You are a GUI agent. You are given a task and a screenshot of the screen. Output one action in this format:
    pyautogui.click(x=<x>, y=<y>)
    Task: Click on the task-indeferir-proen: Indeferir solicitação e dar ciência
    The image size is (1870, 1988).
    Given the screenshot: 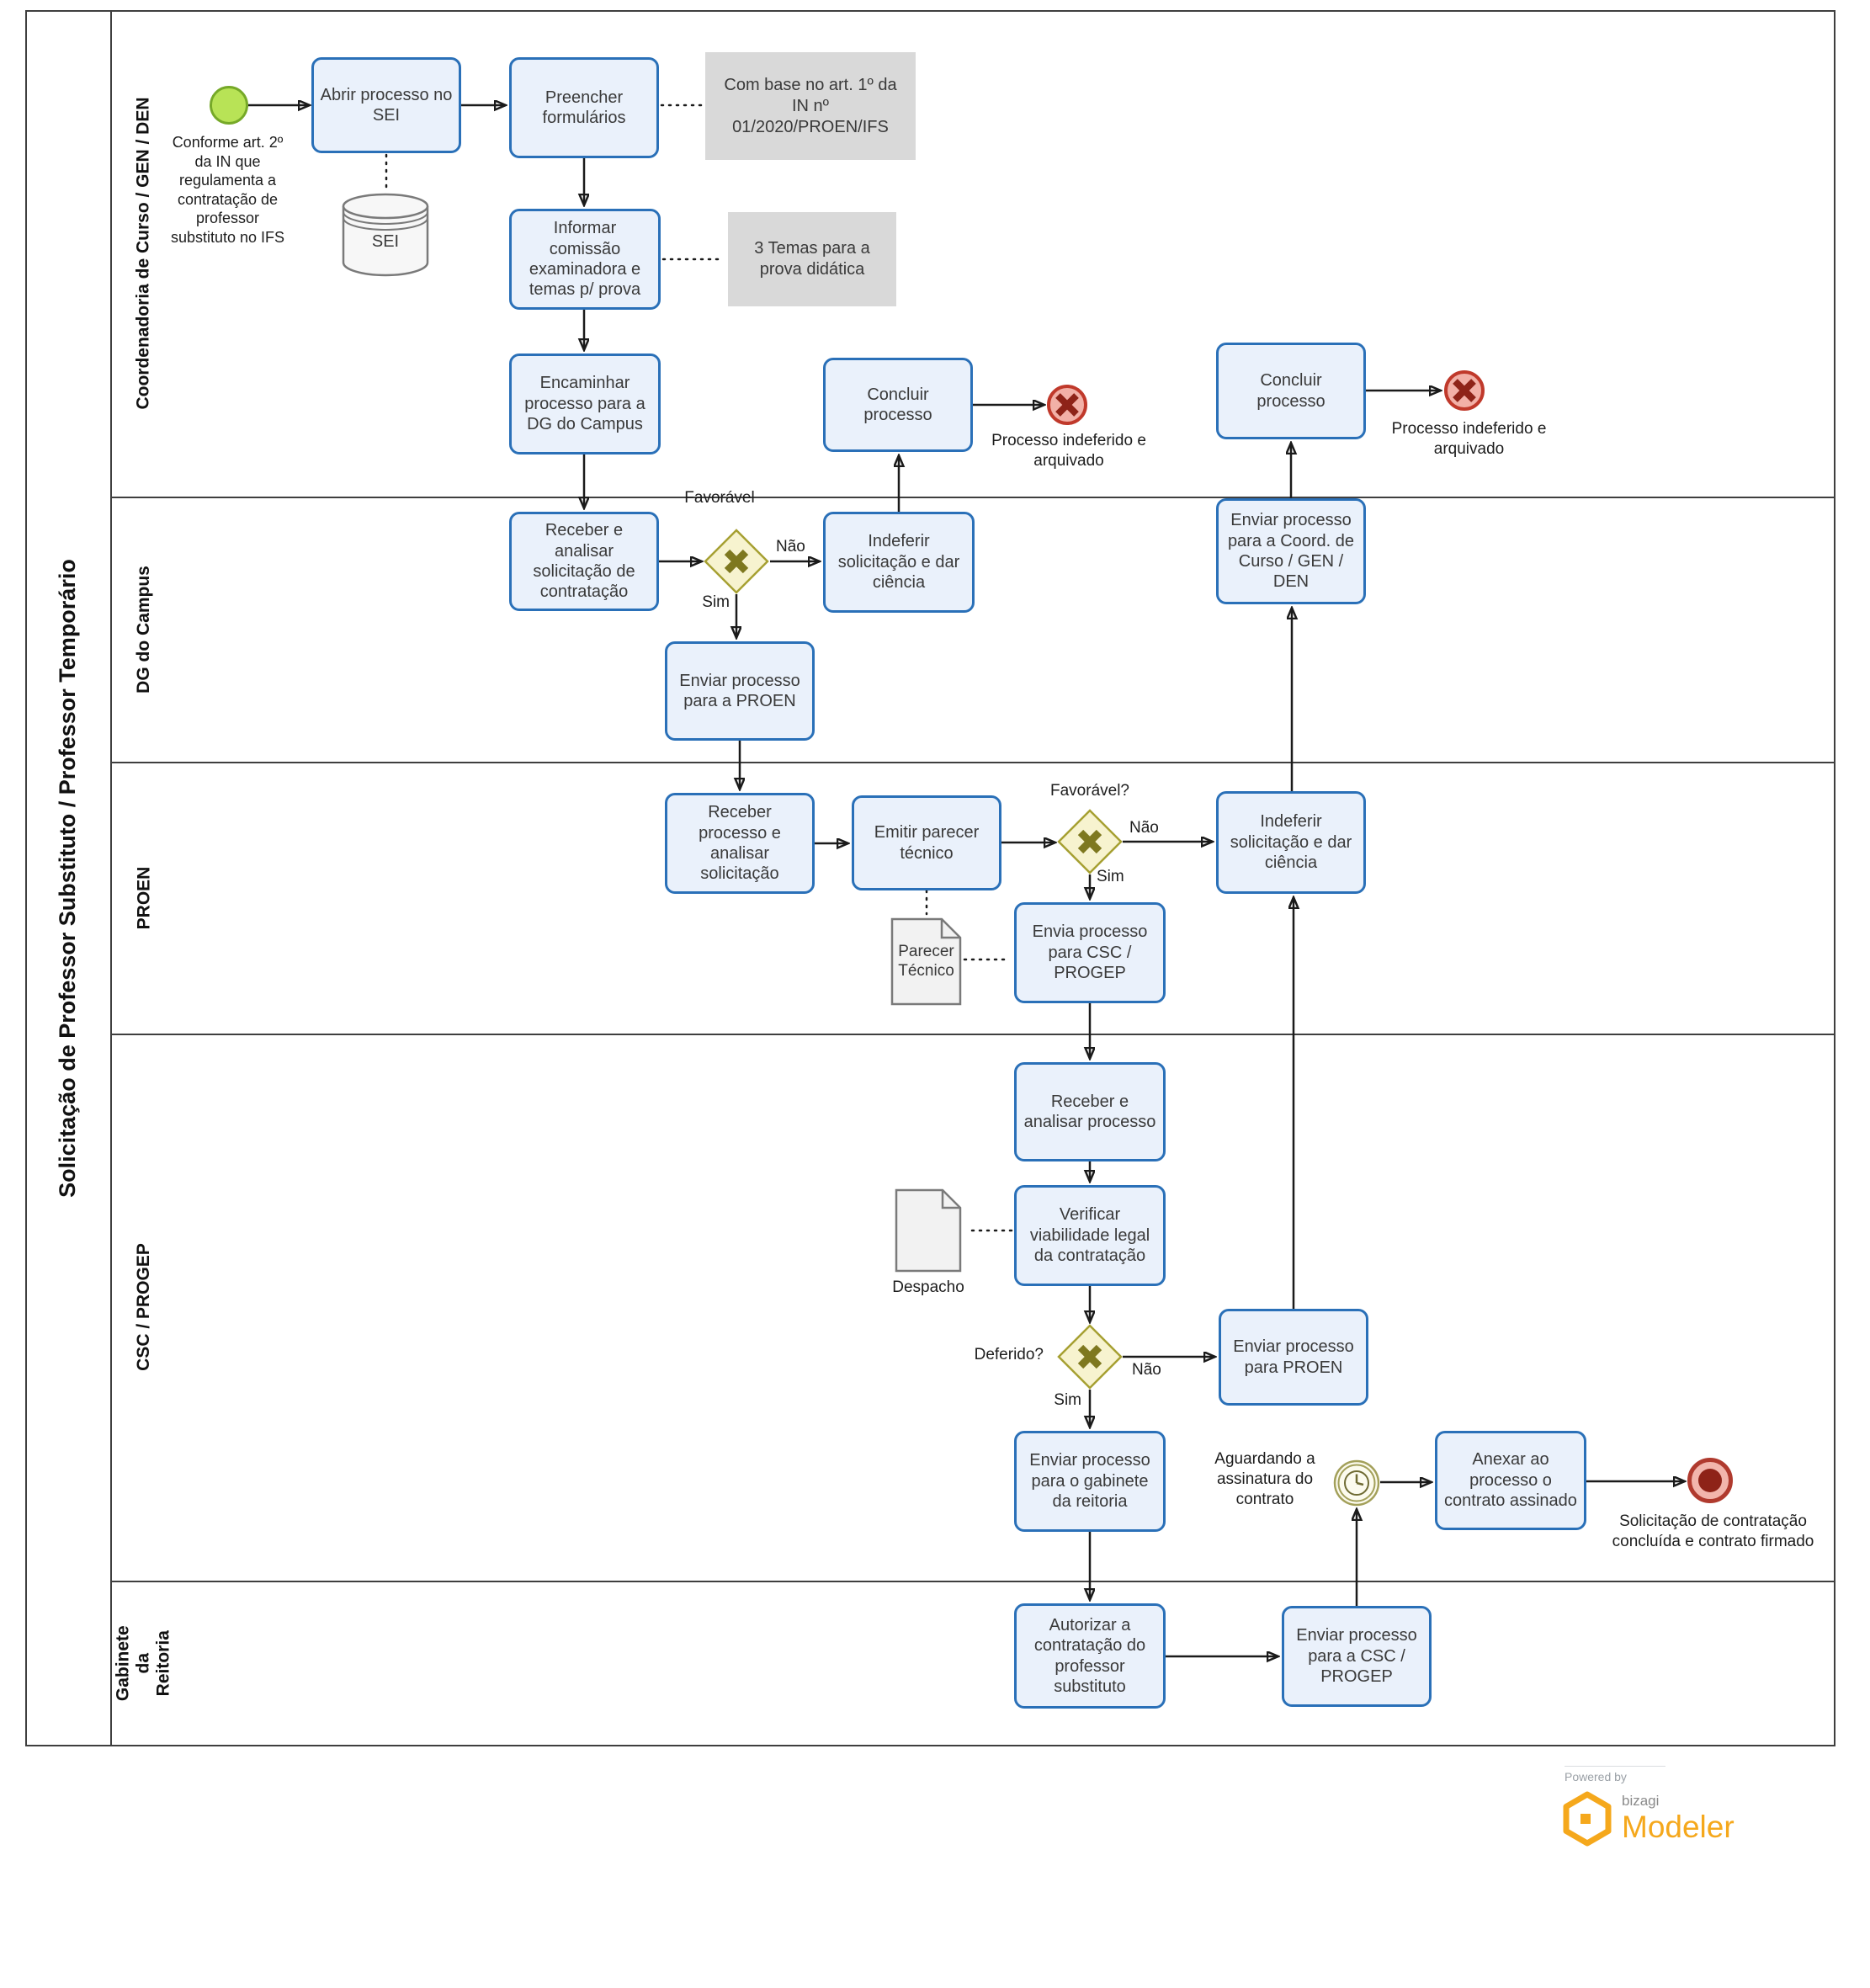 What is the action you would take?
    pyautogui.click(x=1291, y=842)
    